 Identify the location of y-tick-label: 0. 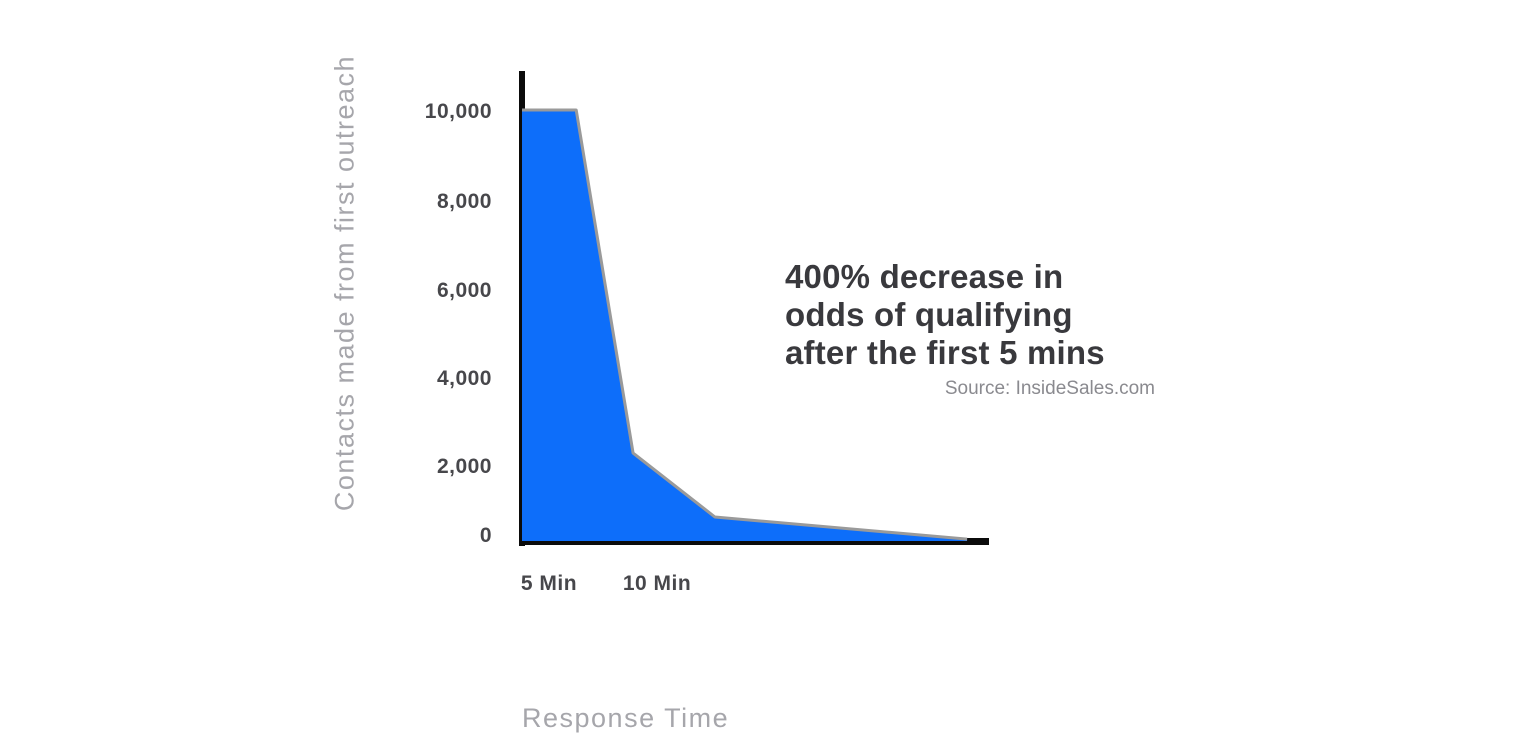
(485, 536).